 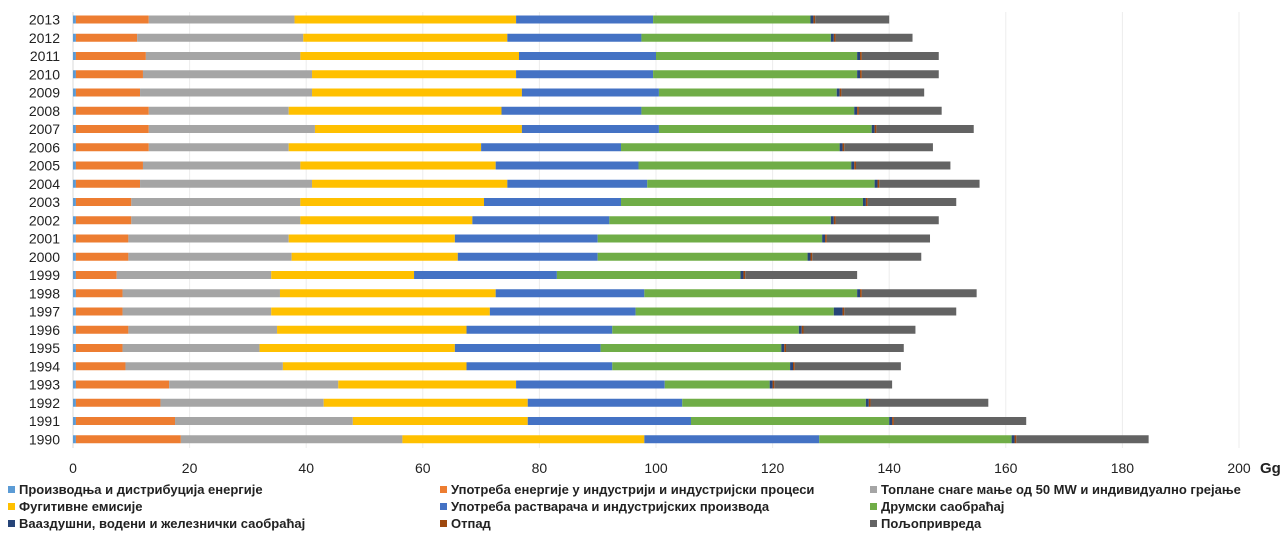 What do you see at coordinates (44, 439) in the screenshot?
I see `category-label: 1990` at bounding box center [44, 439].